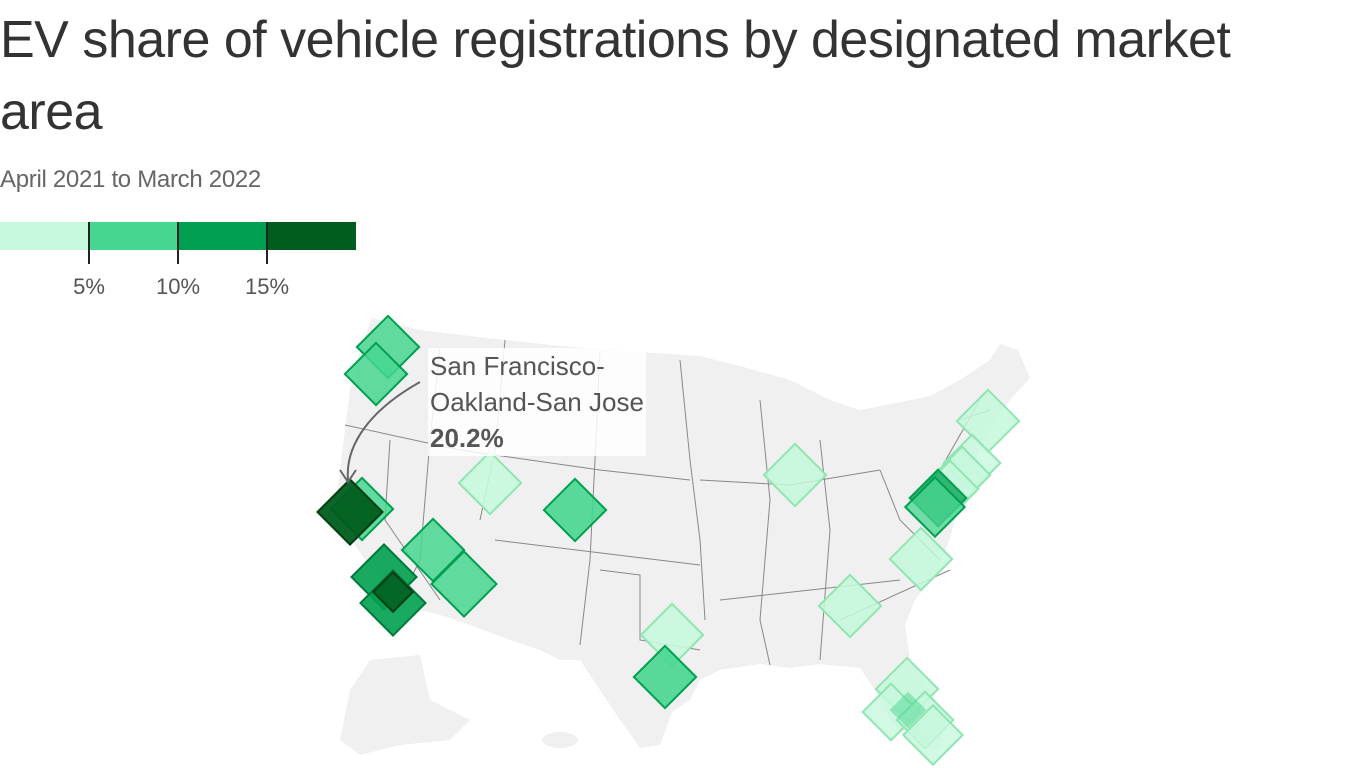 The height and width of the screenshot is (768, 1366). What do you see at coordinates (267, 286) in the screenshot?
I see `legend-label: 15%` at bounding box center [267, 286].